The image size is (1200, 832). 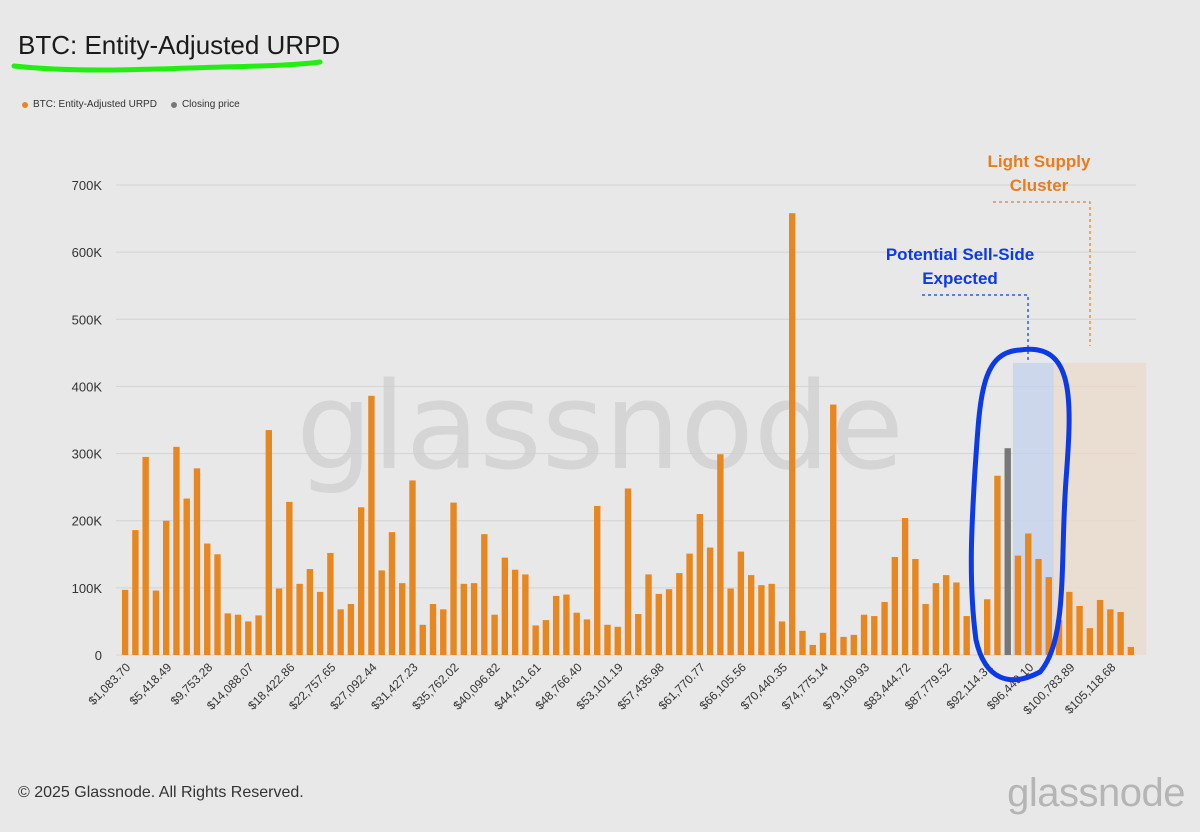 What do you see at coordinates (87, 319) in the screenshot?
I see `y-tick-label: 500K` at bounding box center [87, 319].